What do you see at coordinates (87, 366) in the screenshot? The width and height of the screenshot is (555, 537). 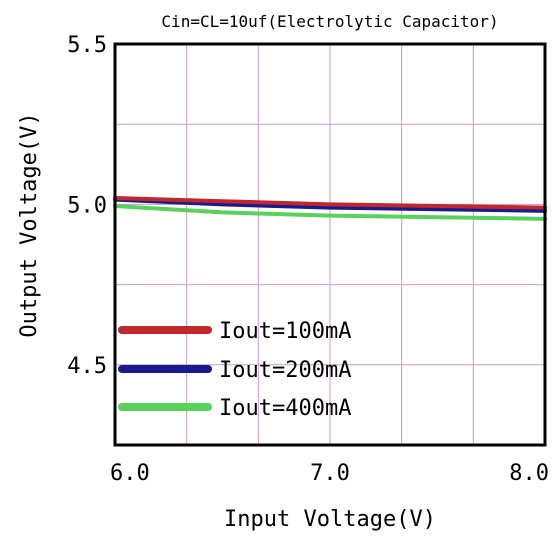 I see `y-tick-label: 4.5` at bounding box center [87, 366].